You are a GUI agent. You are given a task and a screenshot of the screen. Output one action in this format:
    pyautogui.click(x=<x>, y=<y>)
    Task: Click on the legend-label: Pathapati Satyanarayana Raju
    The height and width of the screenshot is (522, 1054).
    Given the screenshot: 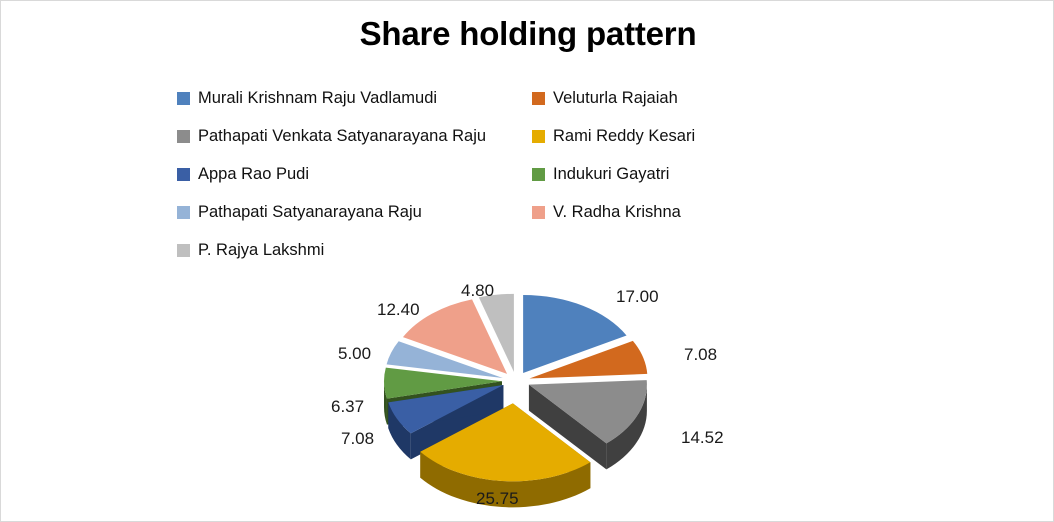 What is the action you would take?
    pyautogui.click(x=310, y=211)
    